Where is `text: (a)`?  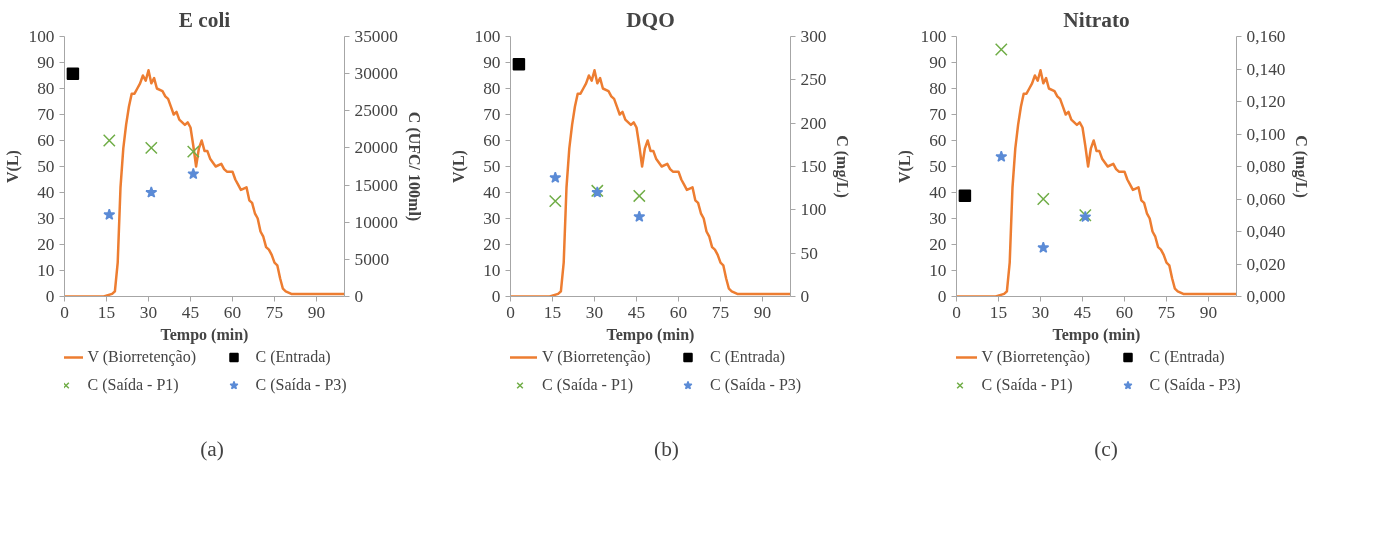
text: (a) is located at coordinates (212, 448).